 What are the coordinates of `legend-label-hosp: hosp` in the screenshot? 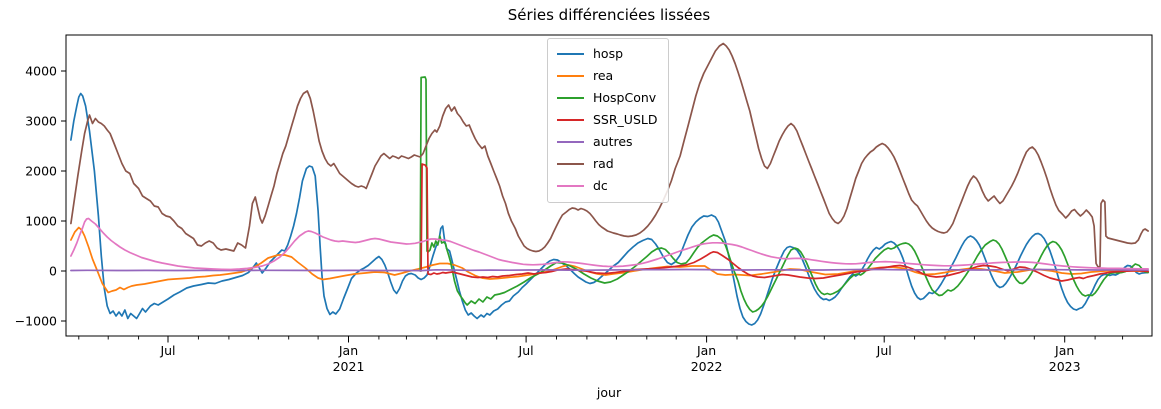 It's located at (608, 53).